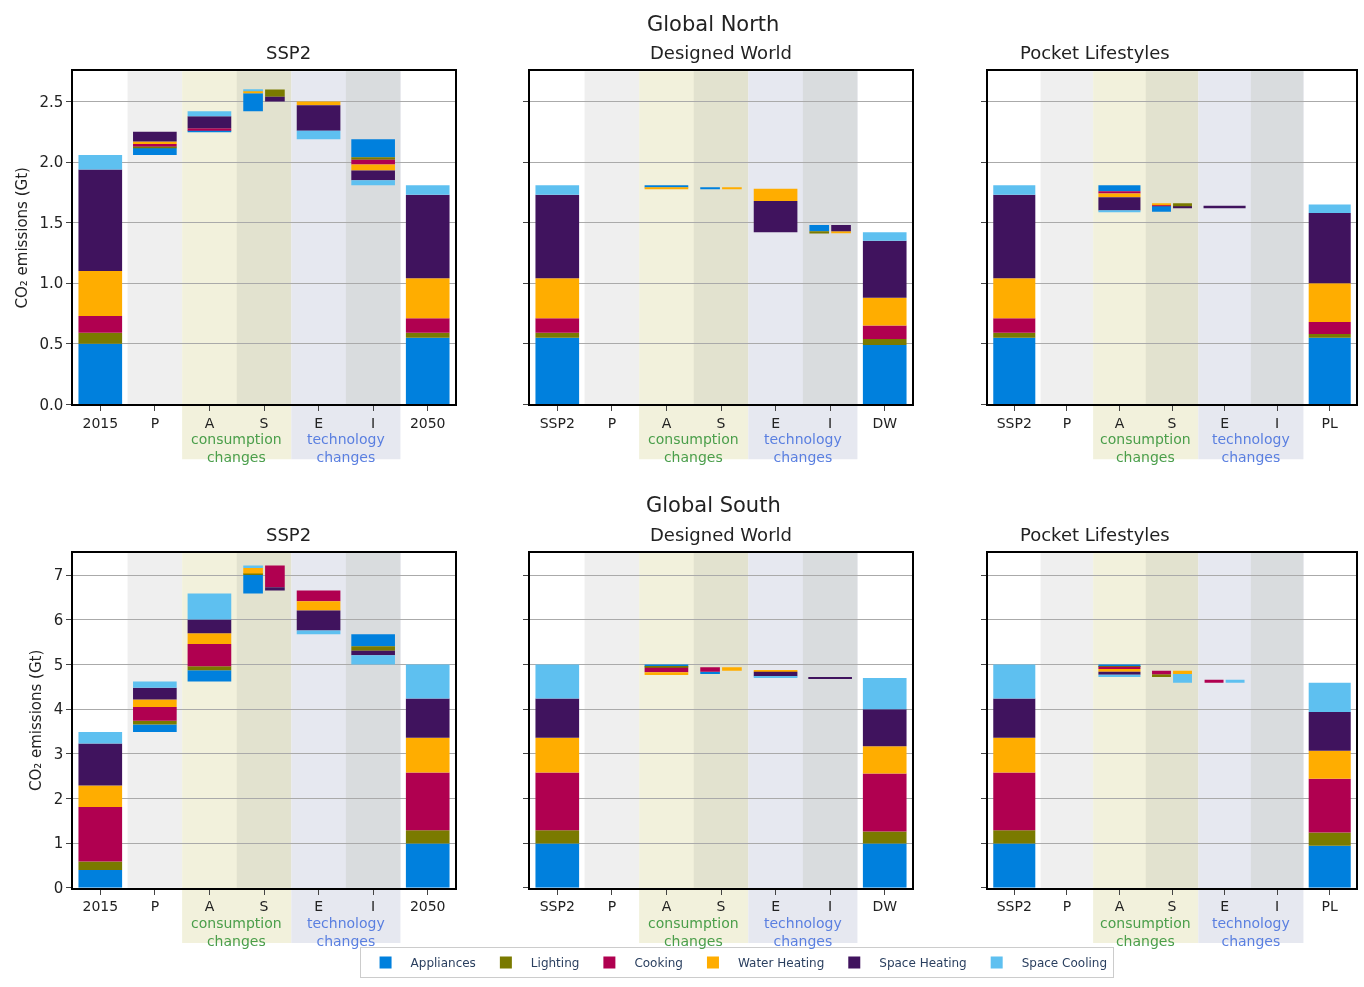 Image resolution: width=1364 pixels, height=987 pixels. Describe the element at coordinates (51, 222) in the screenshot. I see `y-tick-label: 1.5` at that location.